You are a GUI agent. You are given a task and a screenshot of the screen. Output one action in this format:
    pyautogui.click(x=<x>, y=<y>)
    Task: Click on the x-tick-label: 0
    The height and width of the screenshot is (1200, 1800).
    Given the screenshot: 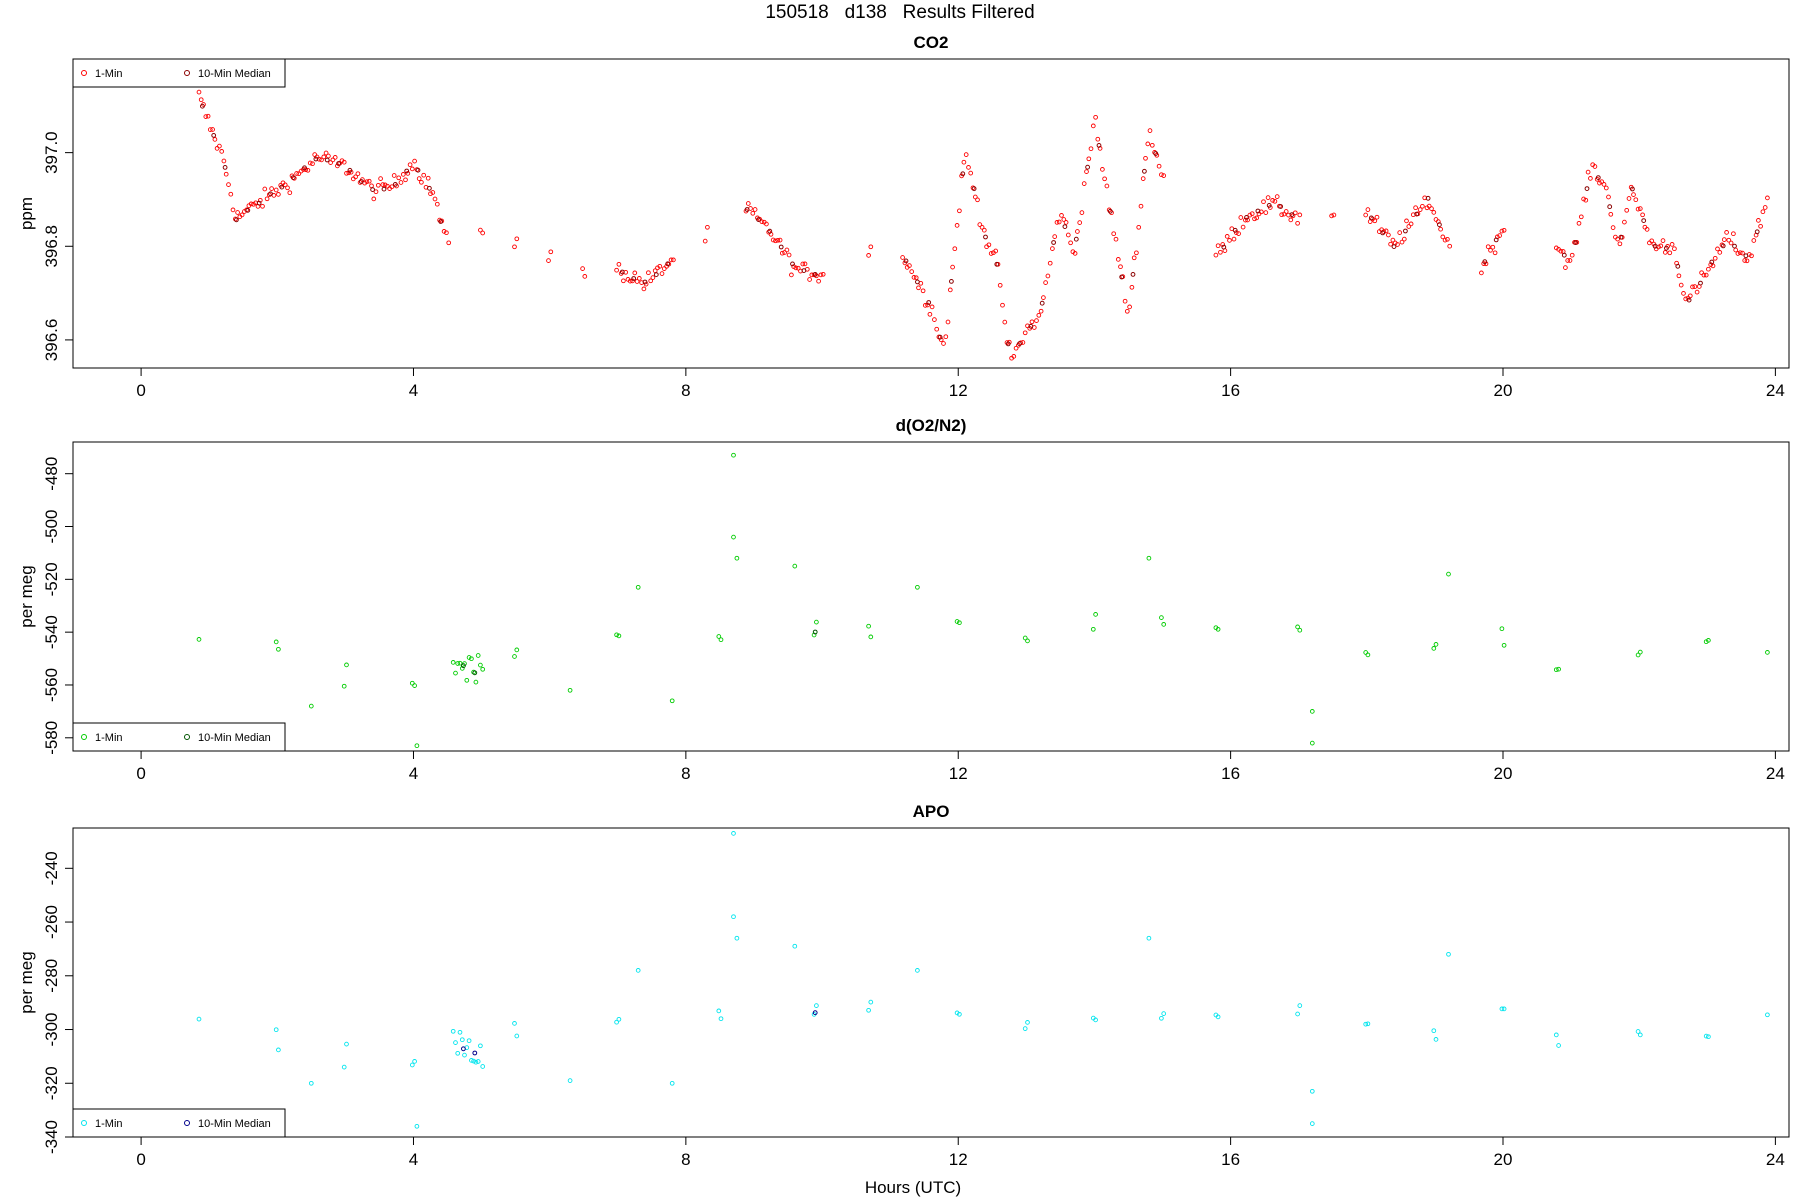 What is the action you would take?
    pyautogui.click(x=140, y=1159)
    